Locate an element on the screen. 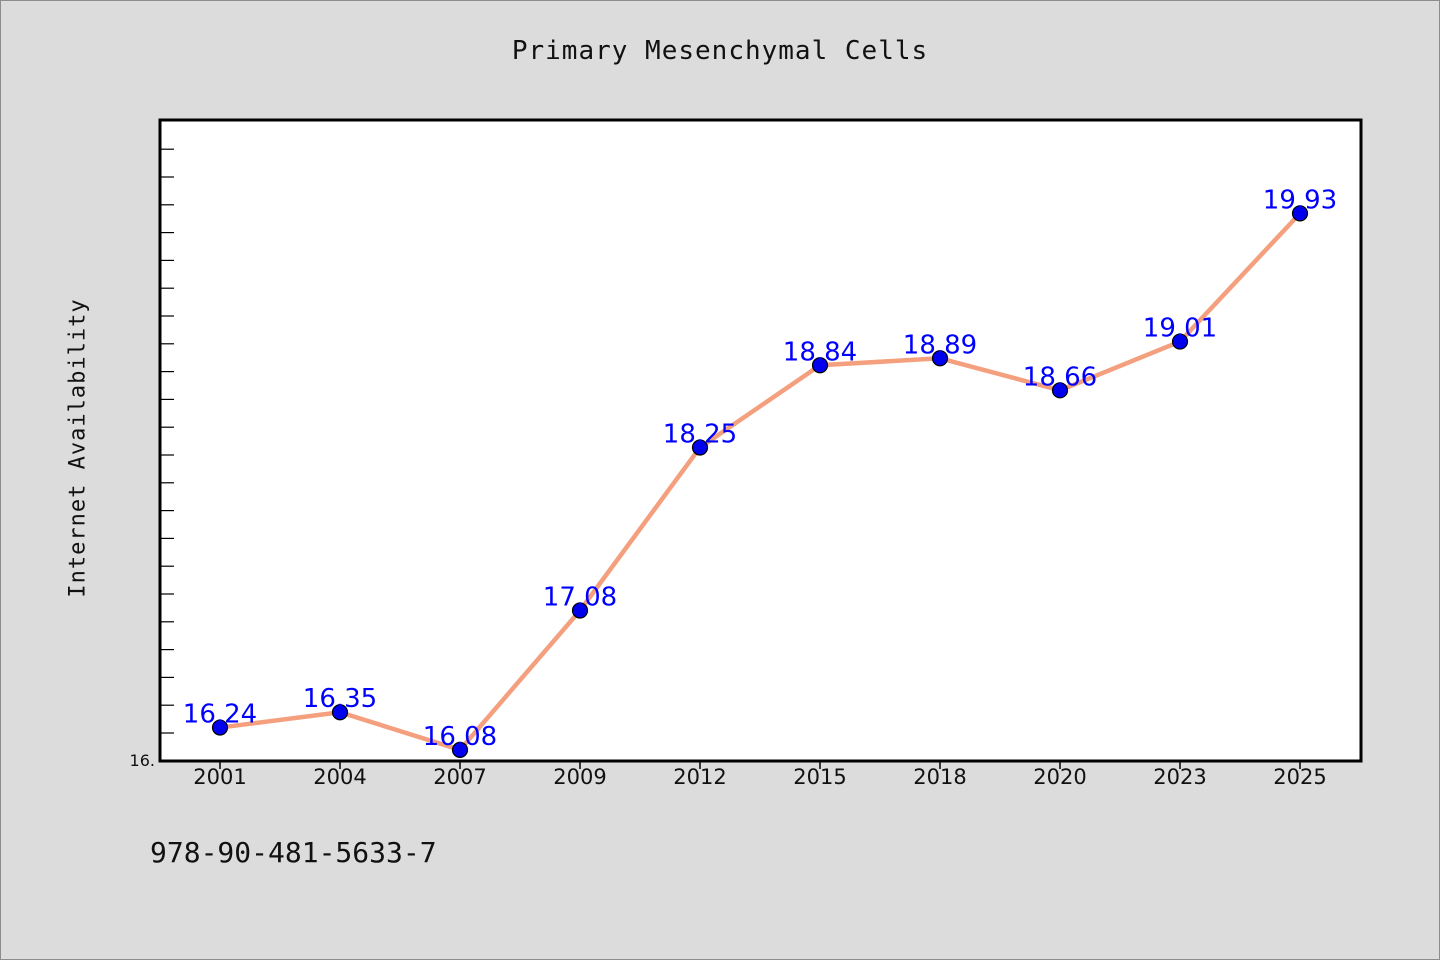 This screenshot has width=1440, height=960. chart-title: Primary Mesenchymal Cells is located at coordinates (720, 51).